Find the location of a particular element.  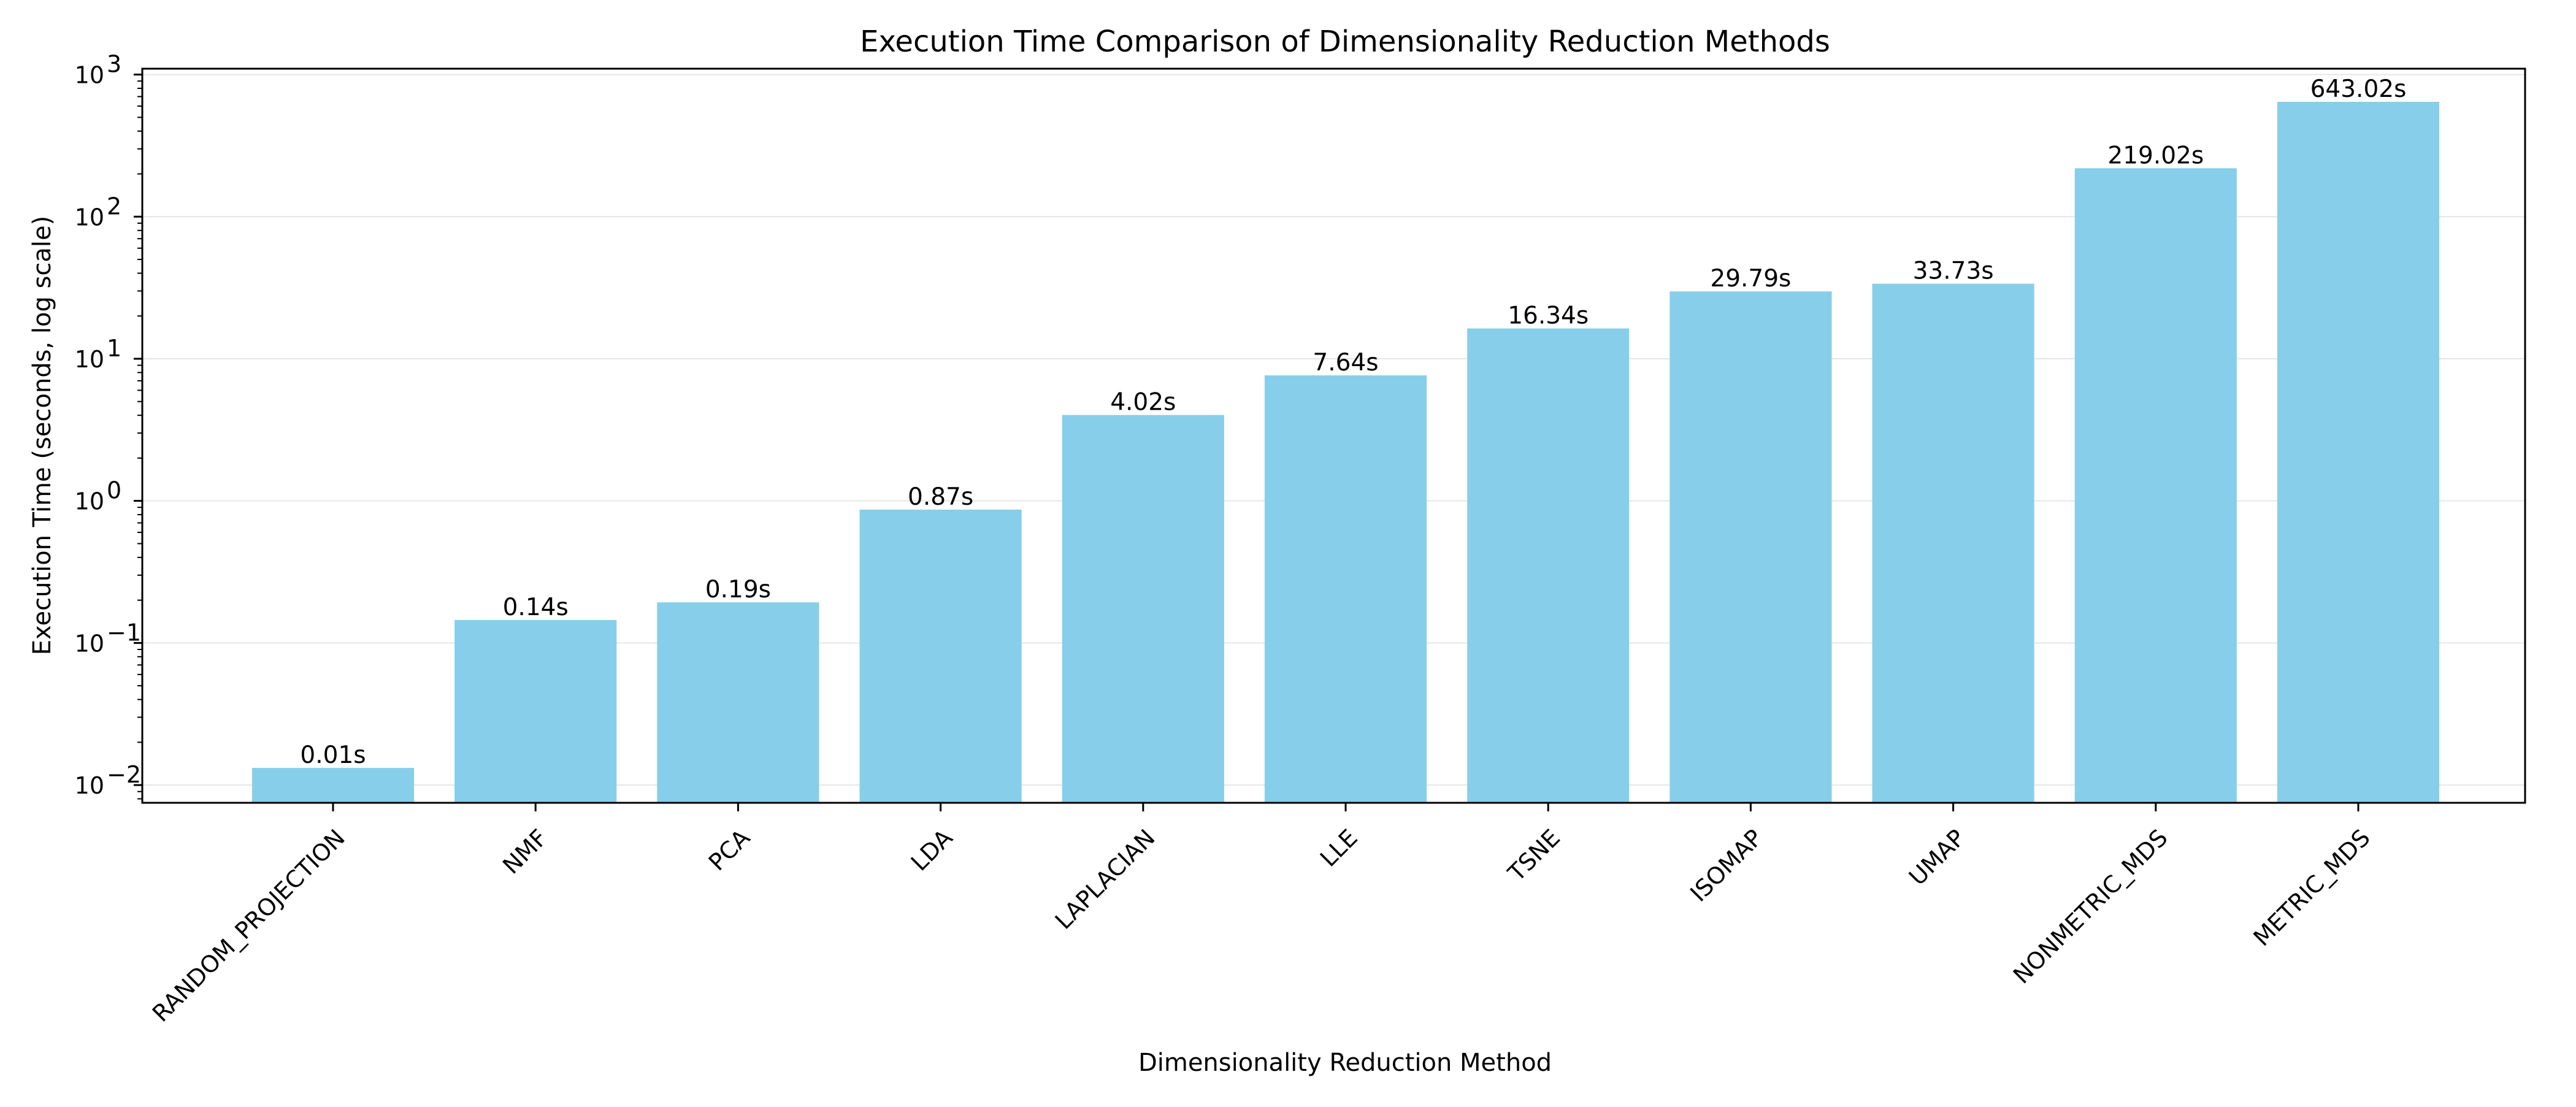

x-tick-label: RANDOM_PROJECTION is located at coordinates (248, 925).